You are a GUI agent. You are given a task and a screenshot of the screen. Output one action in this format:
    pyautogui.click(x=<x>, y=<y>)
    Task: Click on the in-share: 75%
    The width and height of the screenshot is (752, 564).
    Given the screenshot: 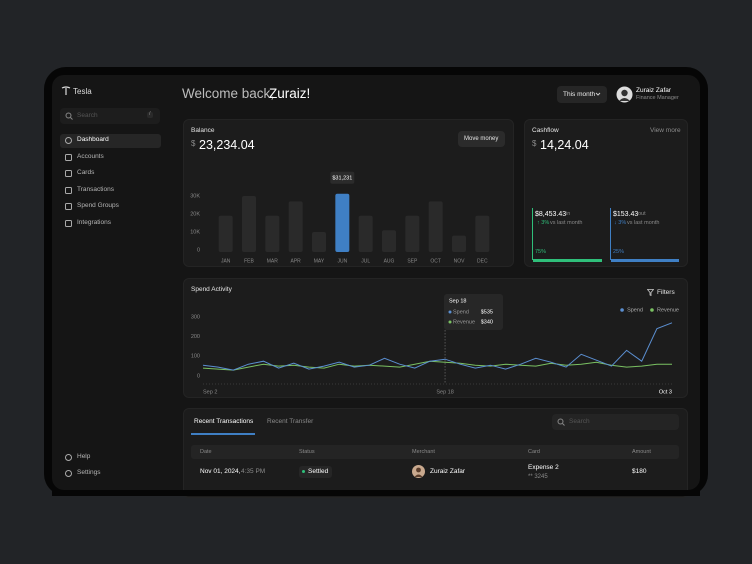 What is the action you would take?
    pyautogui.click(x=541, y=252)
    